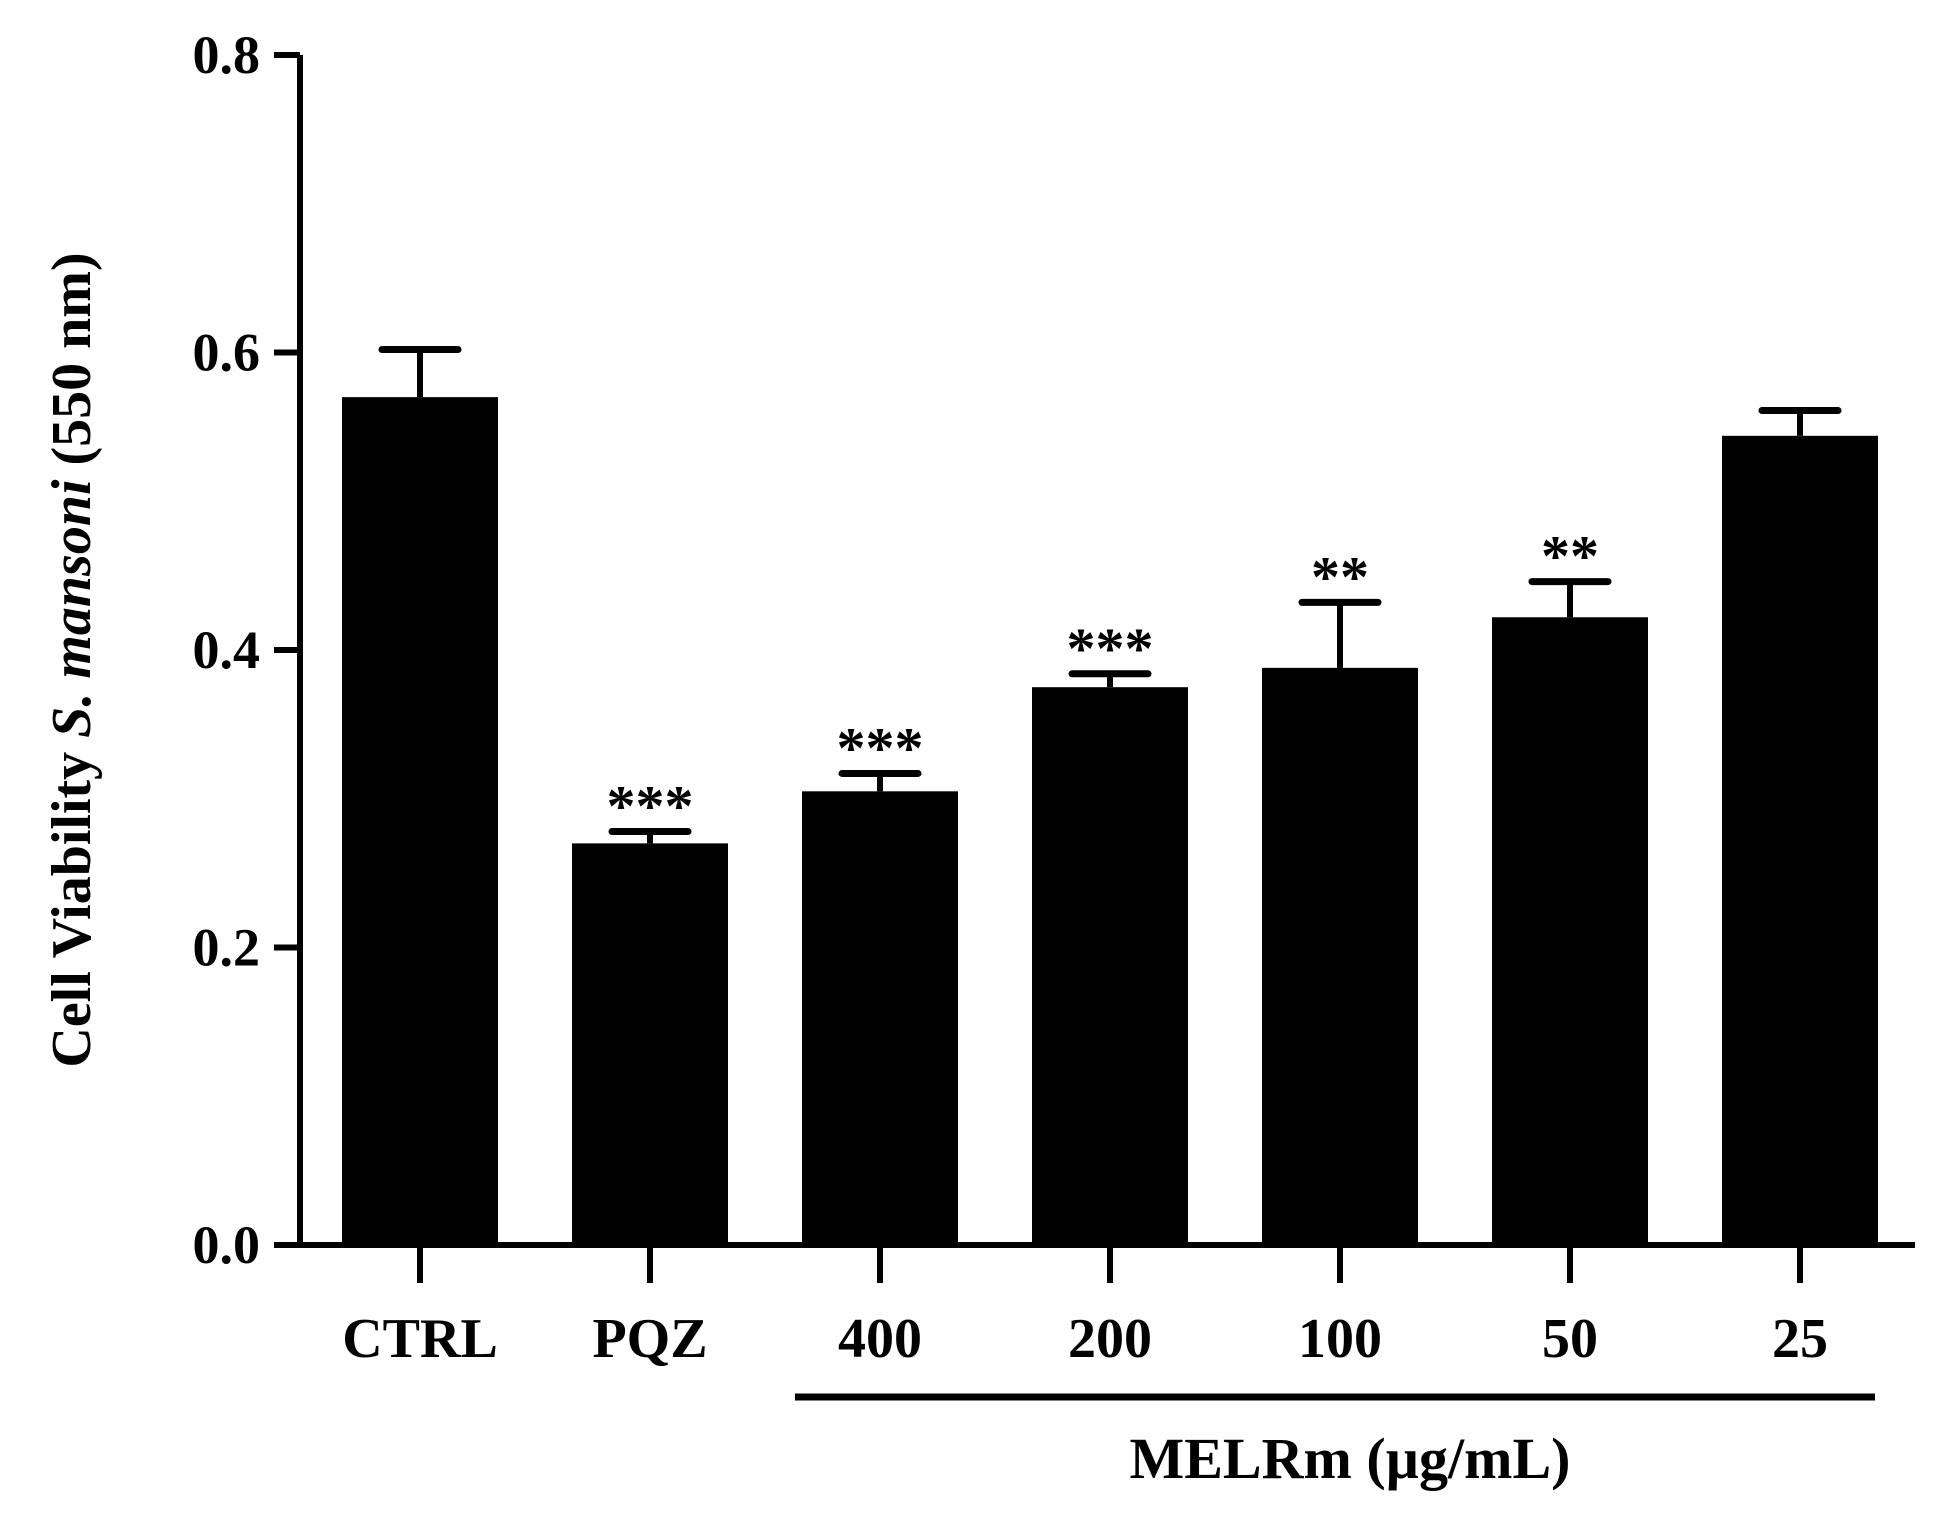 Image resolution: width=1954 pixels, height=1514 pixels. I want to click on bar-pqz, so click(650, 1044).